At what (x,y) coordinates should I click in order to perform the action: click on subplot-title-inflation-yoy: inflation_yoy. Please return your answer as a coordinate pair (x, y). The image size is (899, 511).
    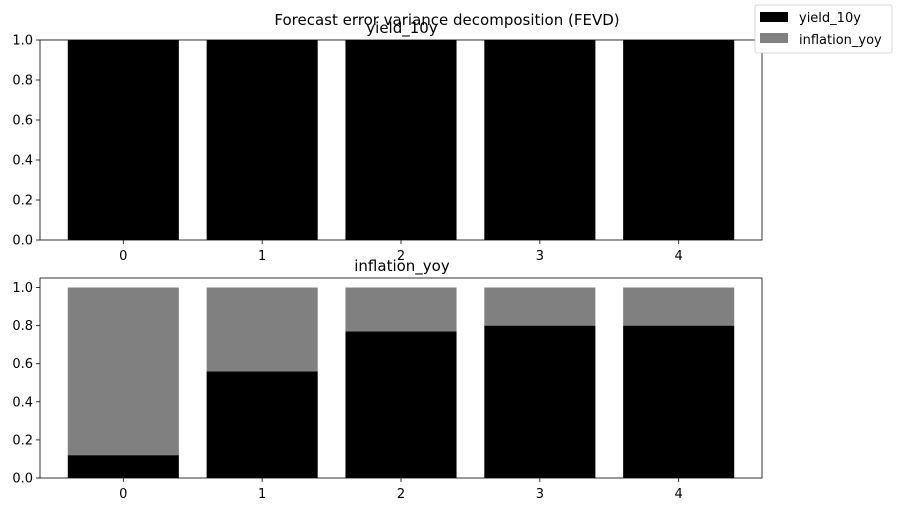
    Looking at the image, I should click on (402, 266).